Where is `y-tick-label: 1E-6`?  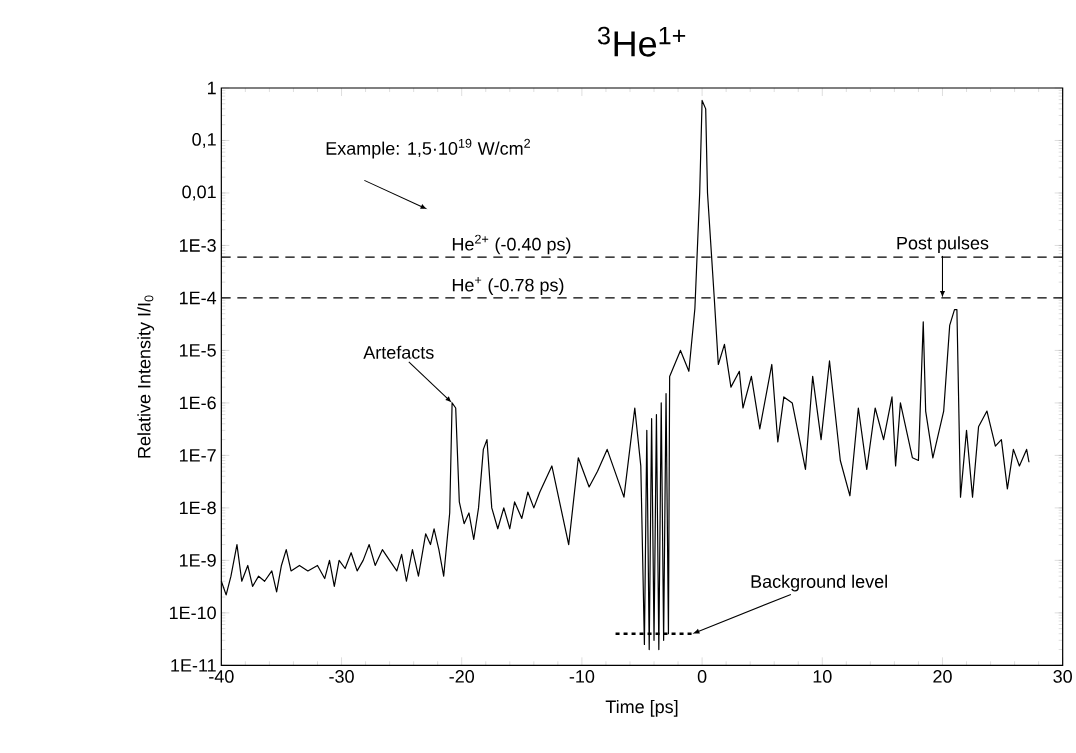 y-tick-label: 1E-6 is located at coordinates (197, 403).